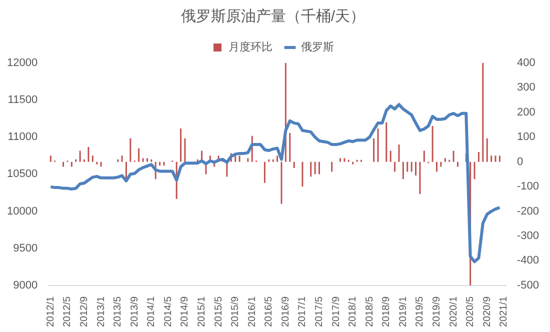 The height and width of the screenshot is (332, 550). What do you see at coordinates (436, 312) in the screenshot?
I see `x-tick-label: 2019/9` at bounding box center [436, 312].